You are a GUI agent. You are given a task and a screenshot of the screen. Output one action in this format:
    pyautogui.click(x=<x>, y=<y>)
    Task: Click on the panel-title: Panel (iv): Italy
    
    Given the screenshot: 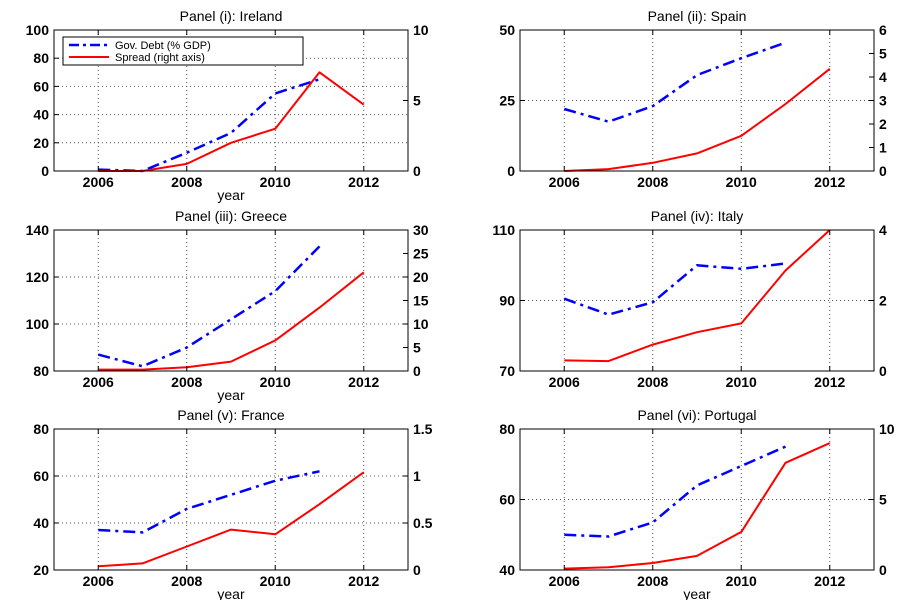 What is the action you would take?
    pyautogui.click(x=697, y=216)
    